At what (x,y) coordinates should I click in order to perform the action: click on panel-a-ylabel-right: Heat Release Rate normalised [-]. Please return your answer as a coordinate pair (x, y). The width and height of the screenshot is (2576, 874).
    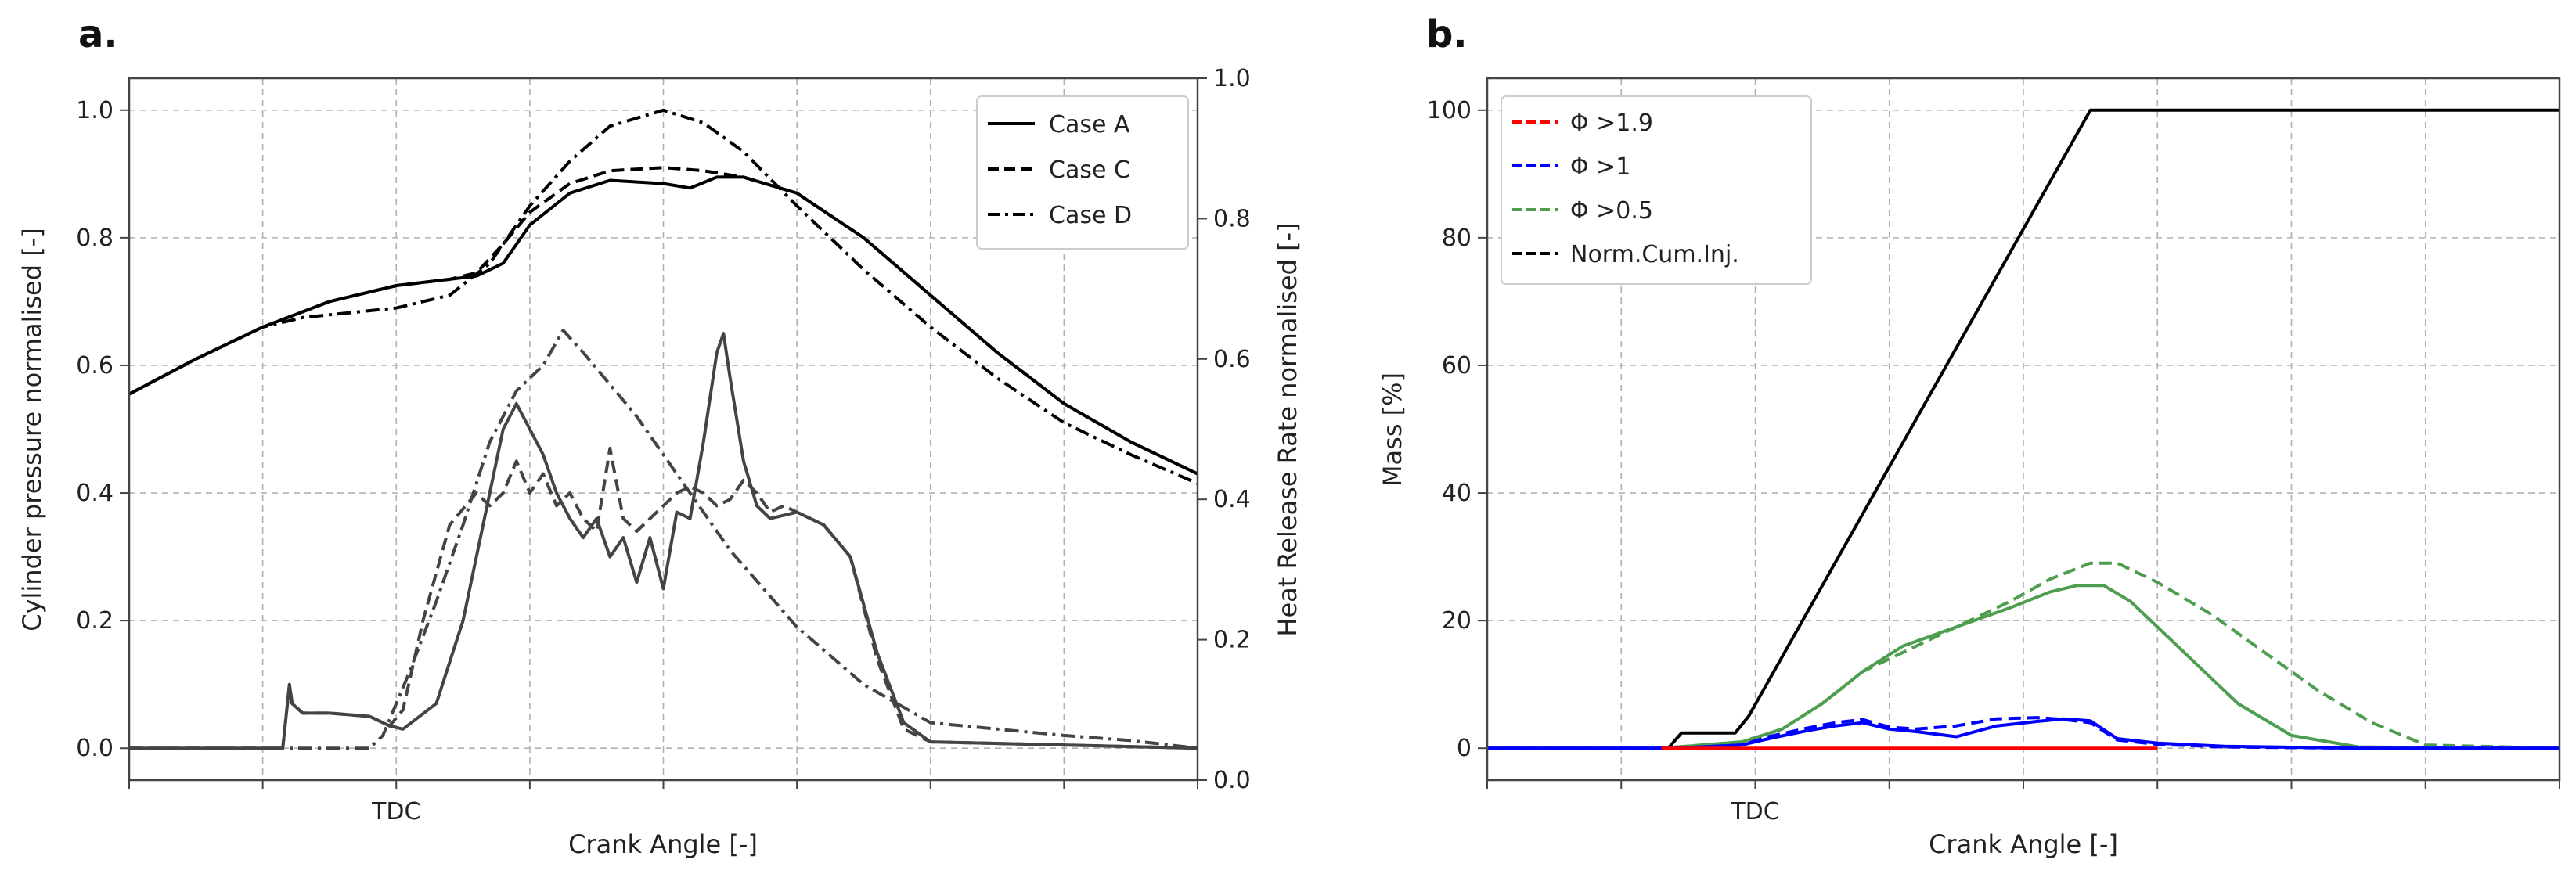
    Looking at the image, I should click on (1287, 429).